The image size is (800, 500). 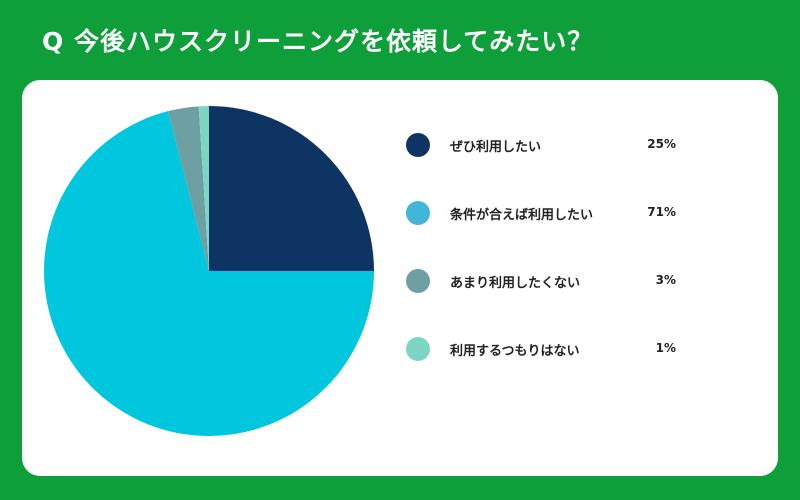 I want to click on legend-label: ぜひ利用したい, so click(x=496, y=147).